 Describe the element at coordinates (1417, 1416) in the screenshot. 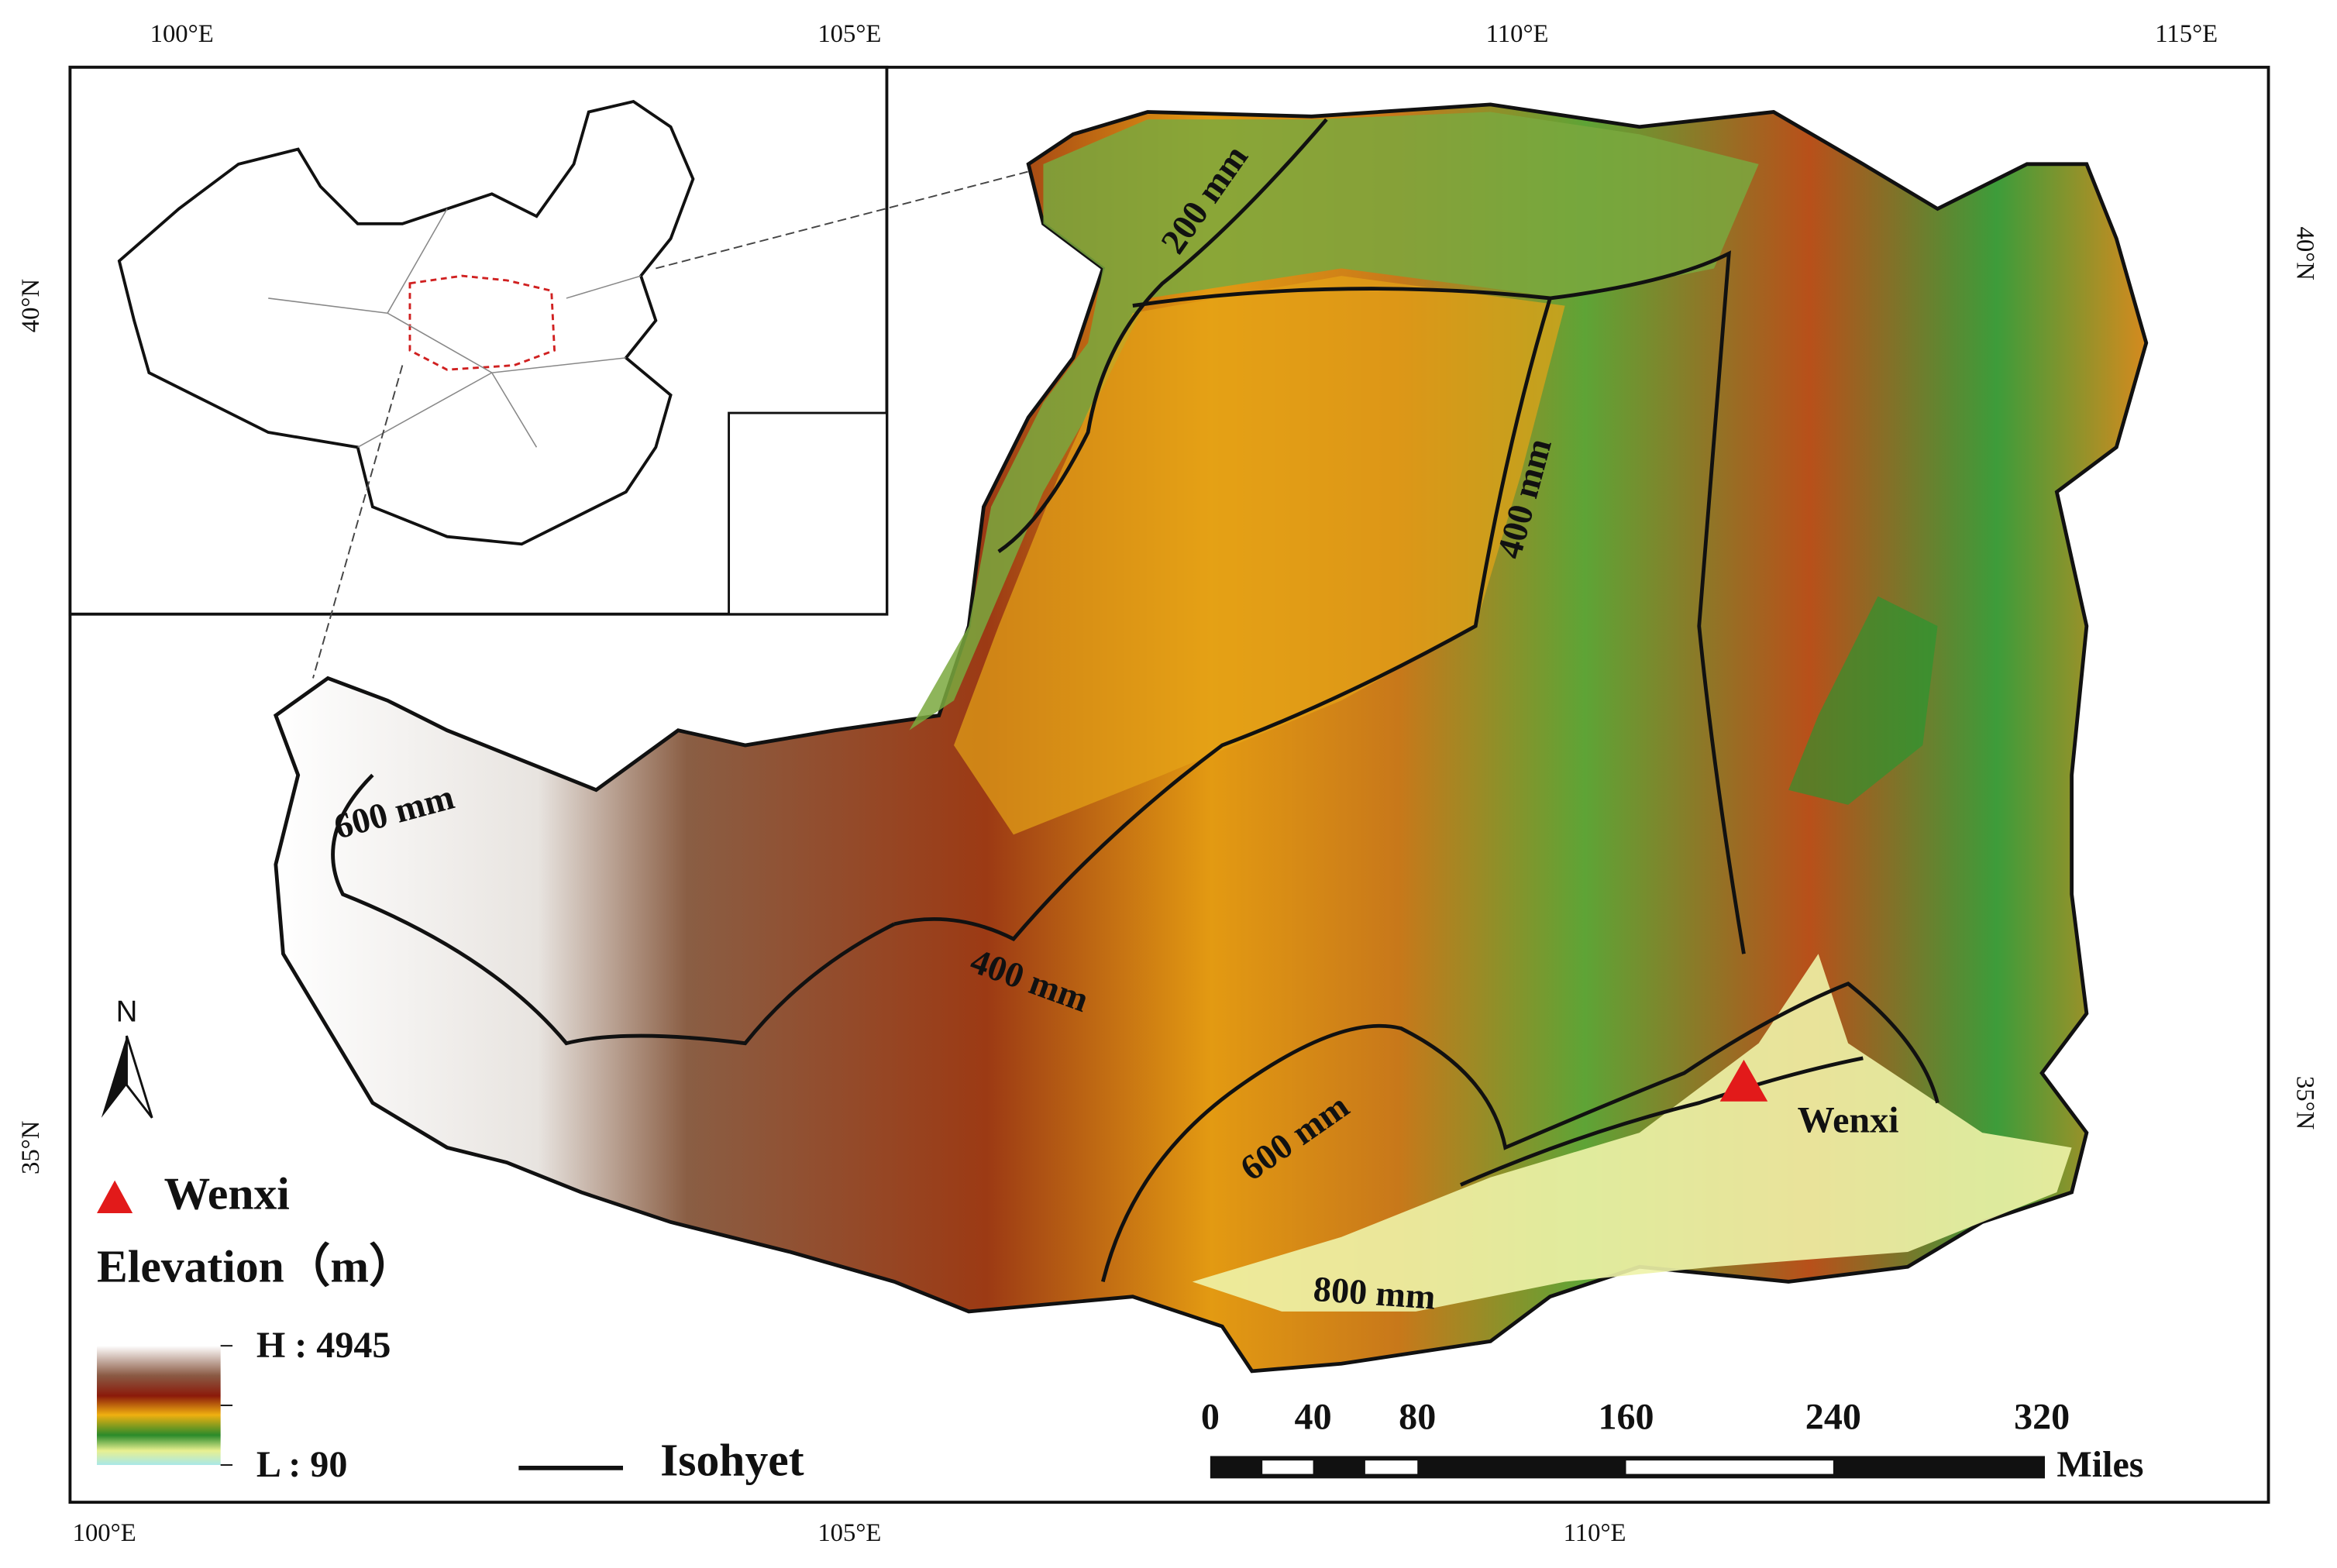

I see `scale-label: 80` at that location.